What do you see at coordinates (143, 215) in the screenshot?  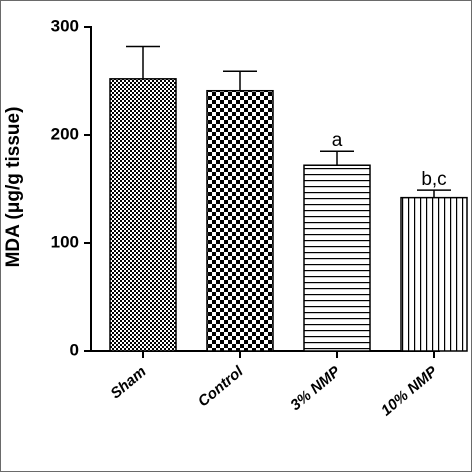 I see `bar-sham` at bounding box center [143, 215].